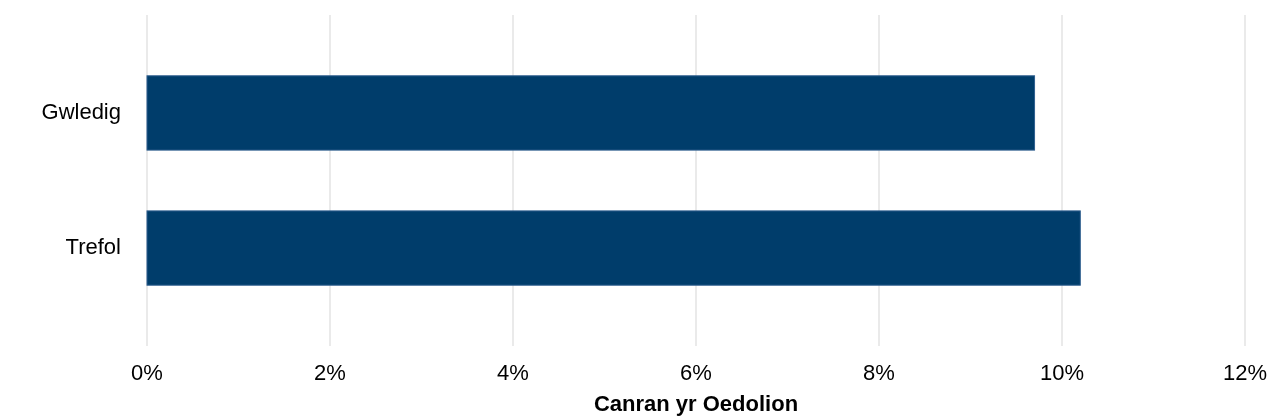 The height and width of the screenshot is (416, 1278). What do you see at coordinates (1062, 372) in the screenshot?
I see `x-tick-label: 10%` at bounding box center [1062, 372].